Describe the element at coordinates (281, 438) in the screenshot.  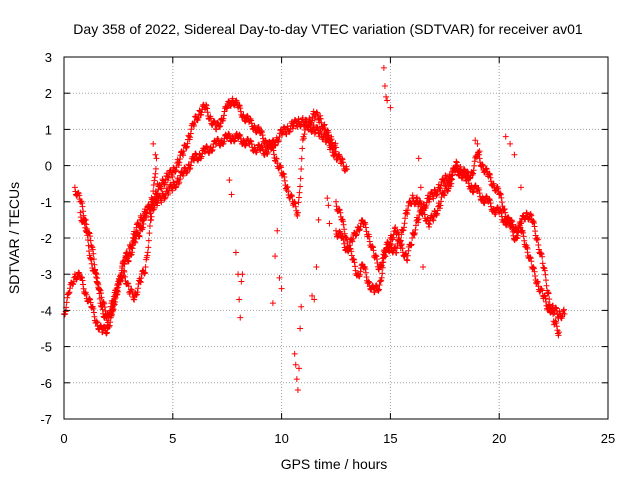
I see `x-tick-label: 10` at that location.